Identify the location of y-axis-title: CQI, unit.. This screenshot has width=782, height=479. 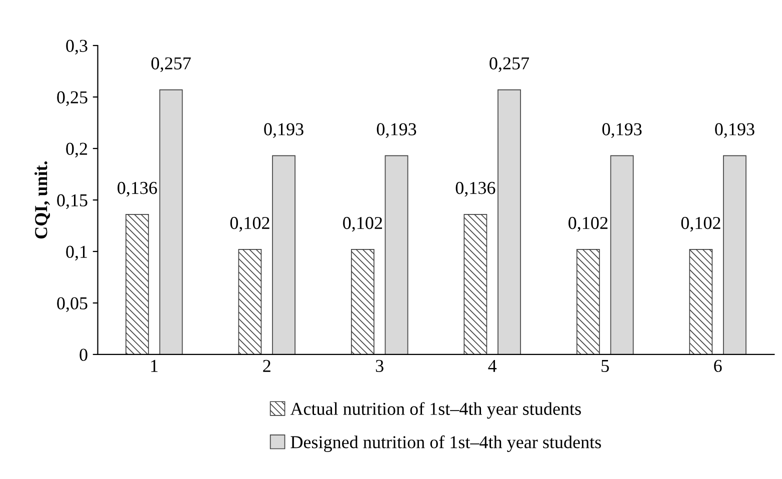
(42, 199).